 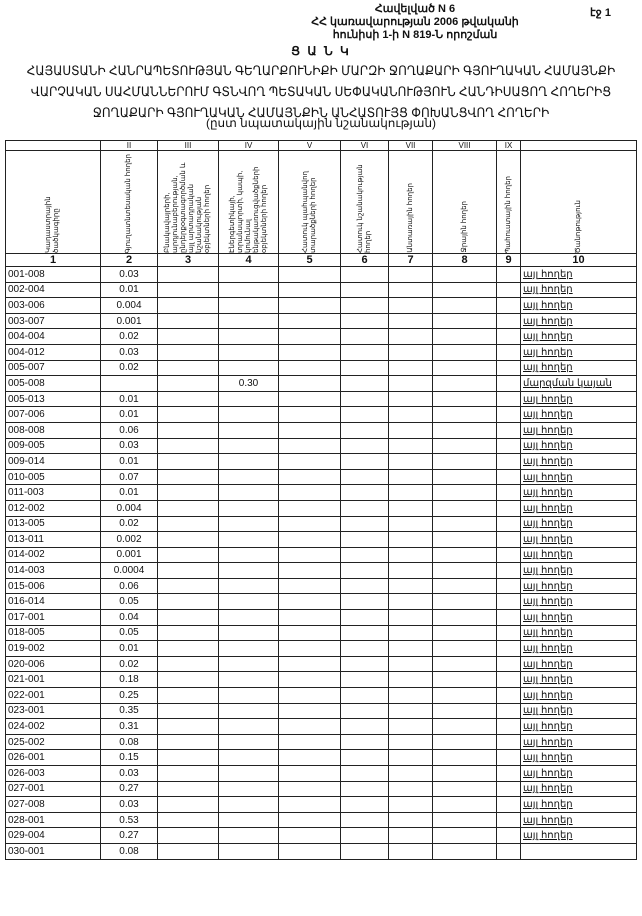 What do you see at coordinates (578, 226) in the screenshot?
I see `column-header-label: Ծանոթություն` at bounding box center [578, 226].